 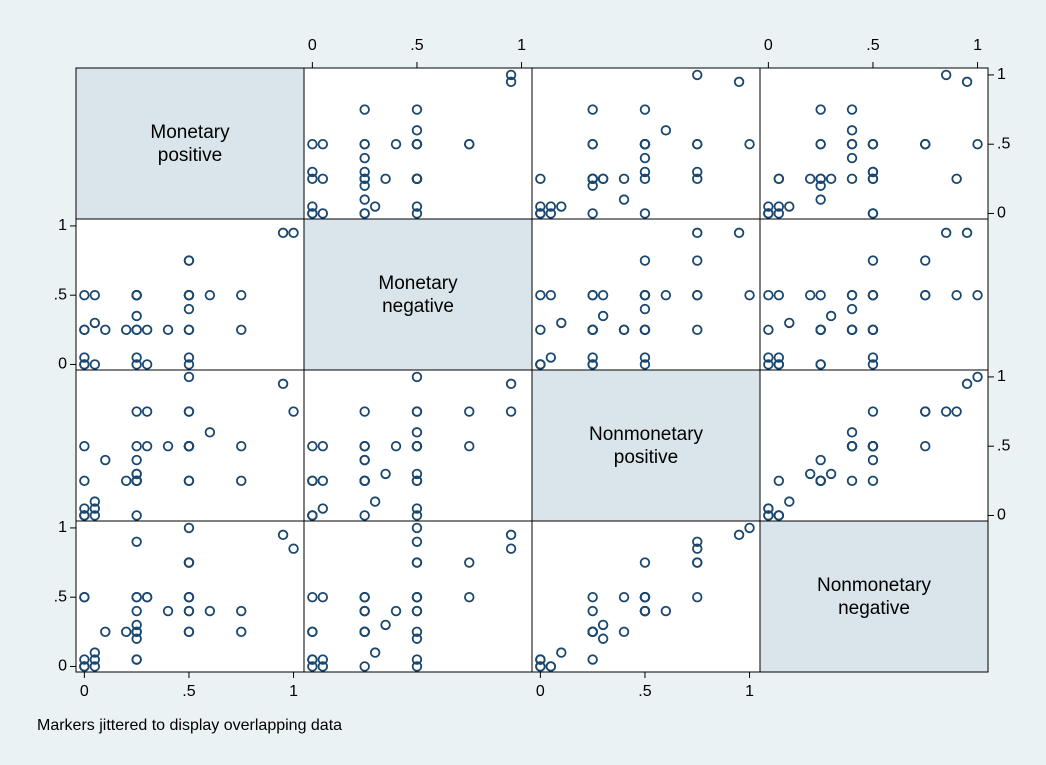 What do you see at coordinates (1003, 143) in the screenshot?
I see `y-tick-label: .5` at bounding box center [1003, 143].